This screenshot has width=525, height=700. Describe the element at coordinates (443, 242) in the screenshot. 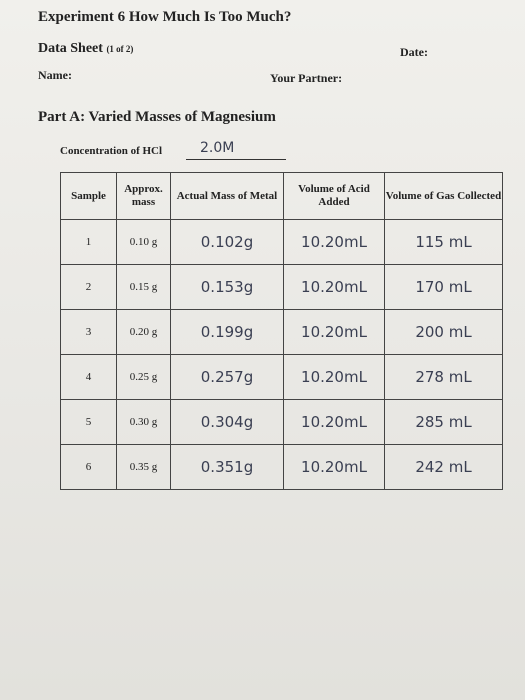

I see `table-cell: 115 mL` at that location.